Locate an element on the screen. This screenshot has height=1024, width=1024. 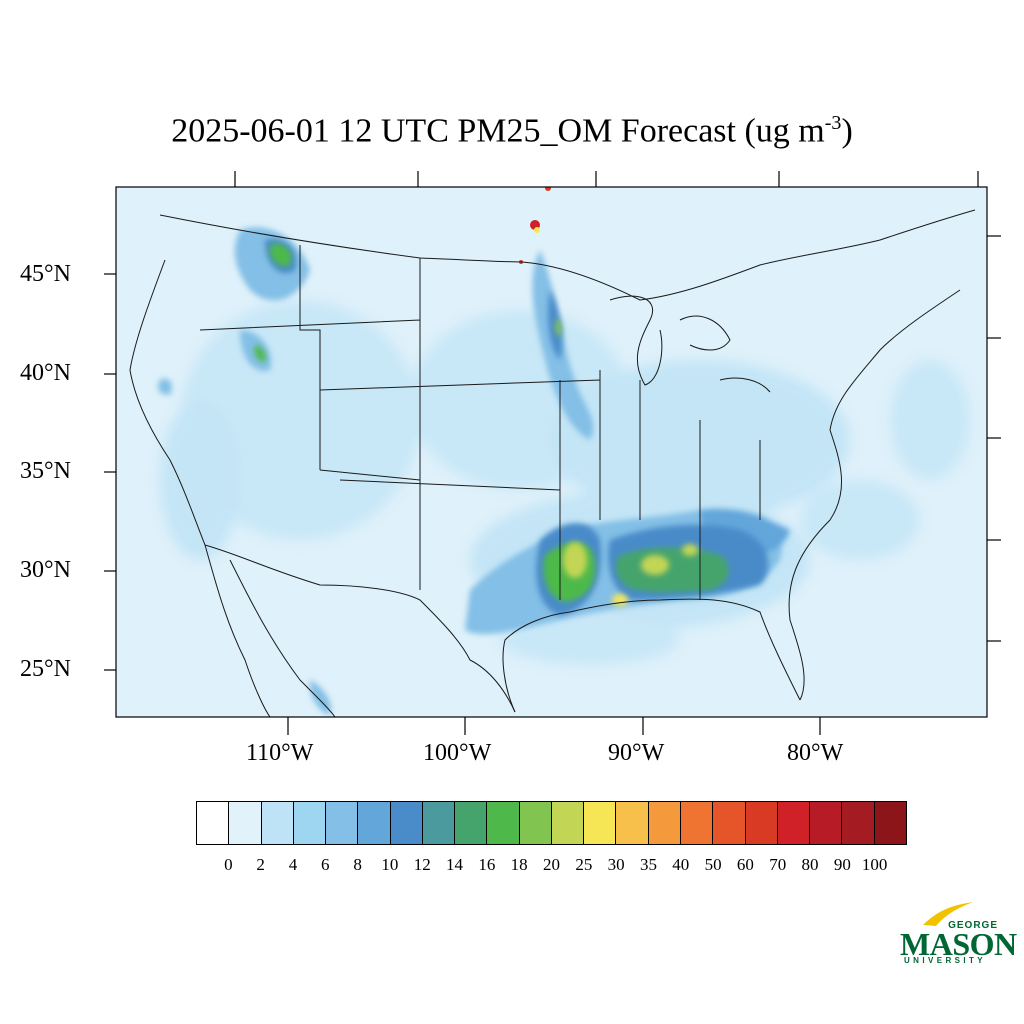
lat-label-45: 45°N is located at coordinates (45, 274).